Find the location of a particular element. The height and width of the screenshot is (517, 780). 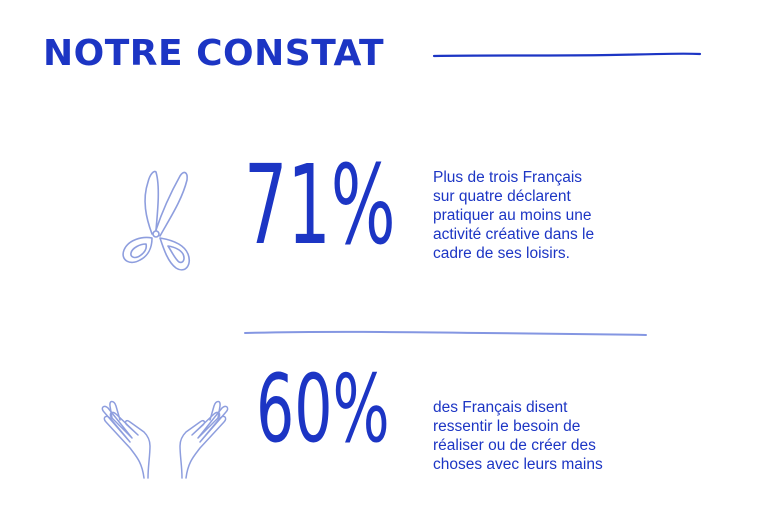

description-line: sur quatre déclarent is located at coordinates (502, 196).